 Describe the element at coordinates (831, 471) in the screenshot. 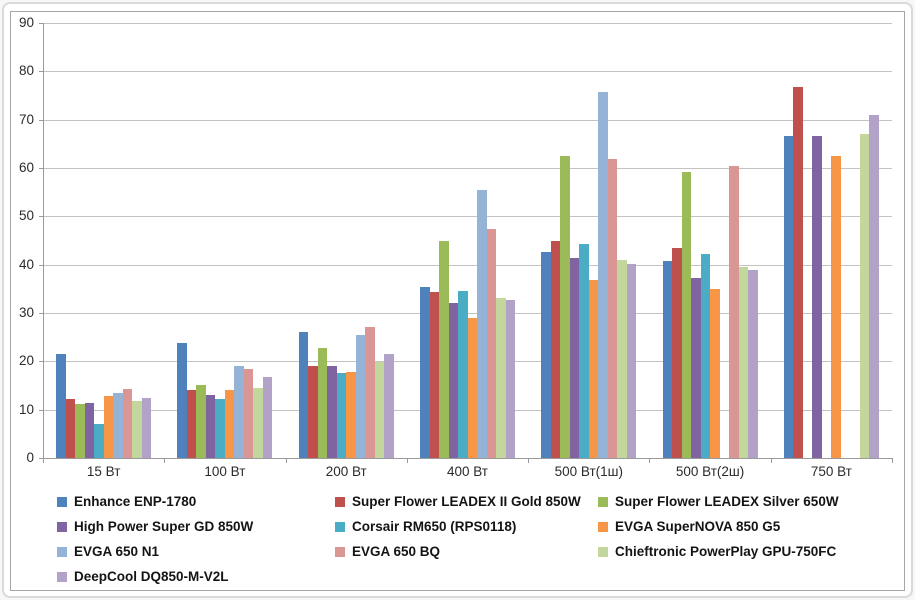

I see `x-axis-label: 750 Вт` at that location.